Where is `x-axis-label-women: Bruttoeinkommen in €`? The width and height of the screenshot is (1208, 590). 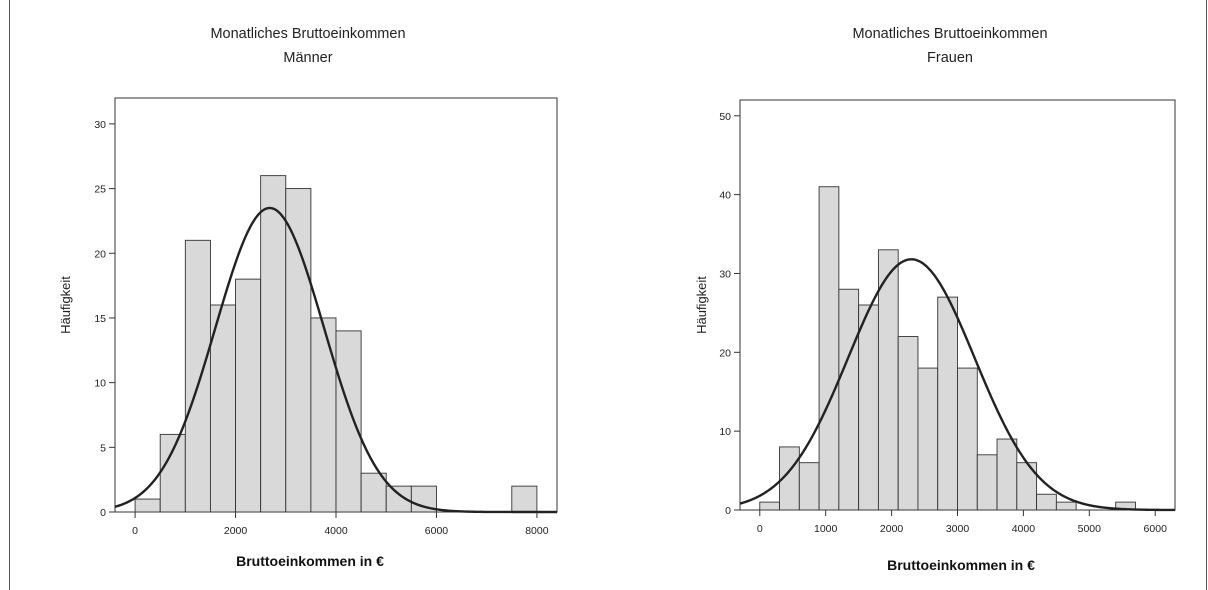
x-axis-label-women: Bruttoeinkommen in € is located at coordinates (961, 565).